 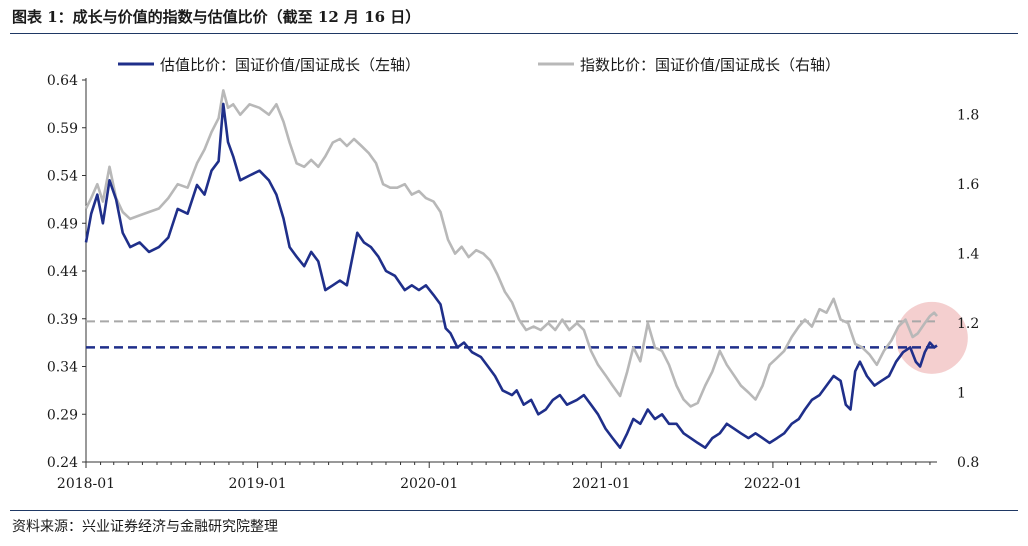 I want to click on y-right-tick-label: 1.2, so click(x=968, y=324).